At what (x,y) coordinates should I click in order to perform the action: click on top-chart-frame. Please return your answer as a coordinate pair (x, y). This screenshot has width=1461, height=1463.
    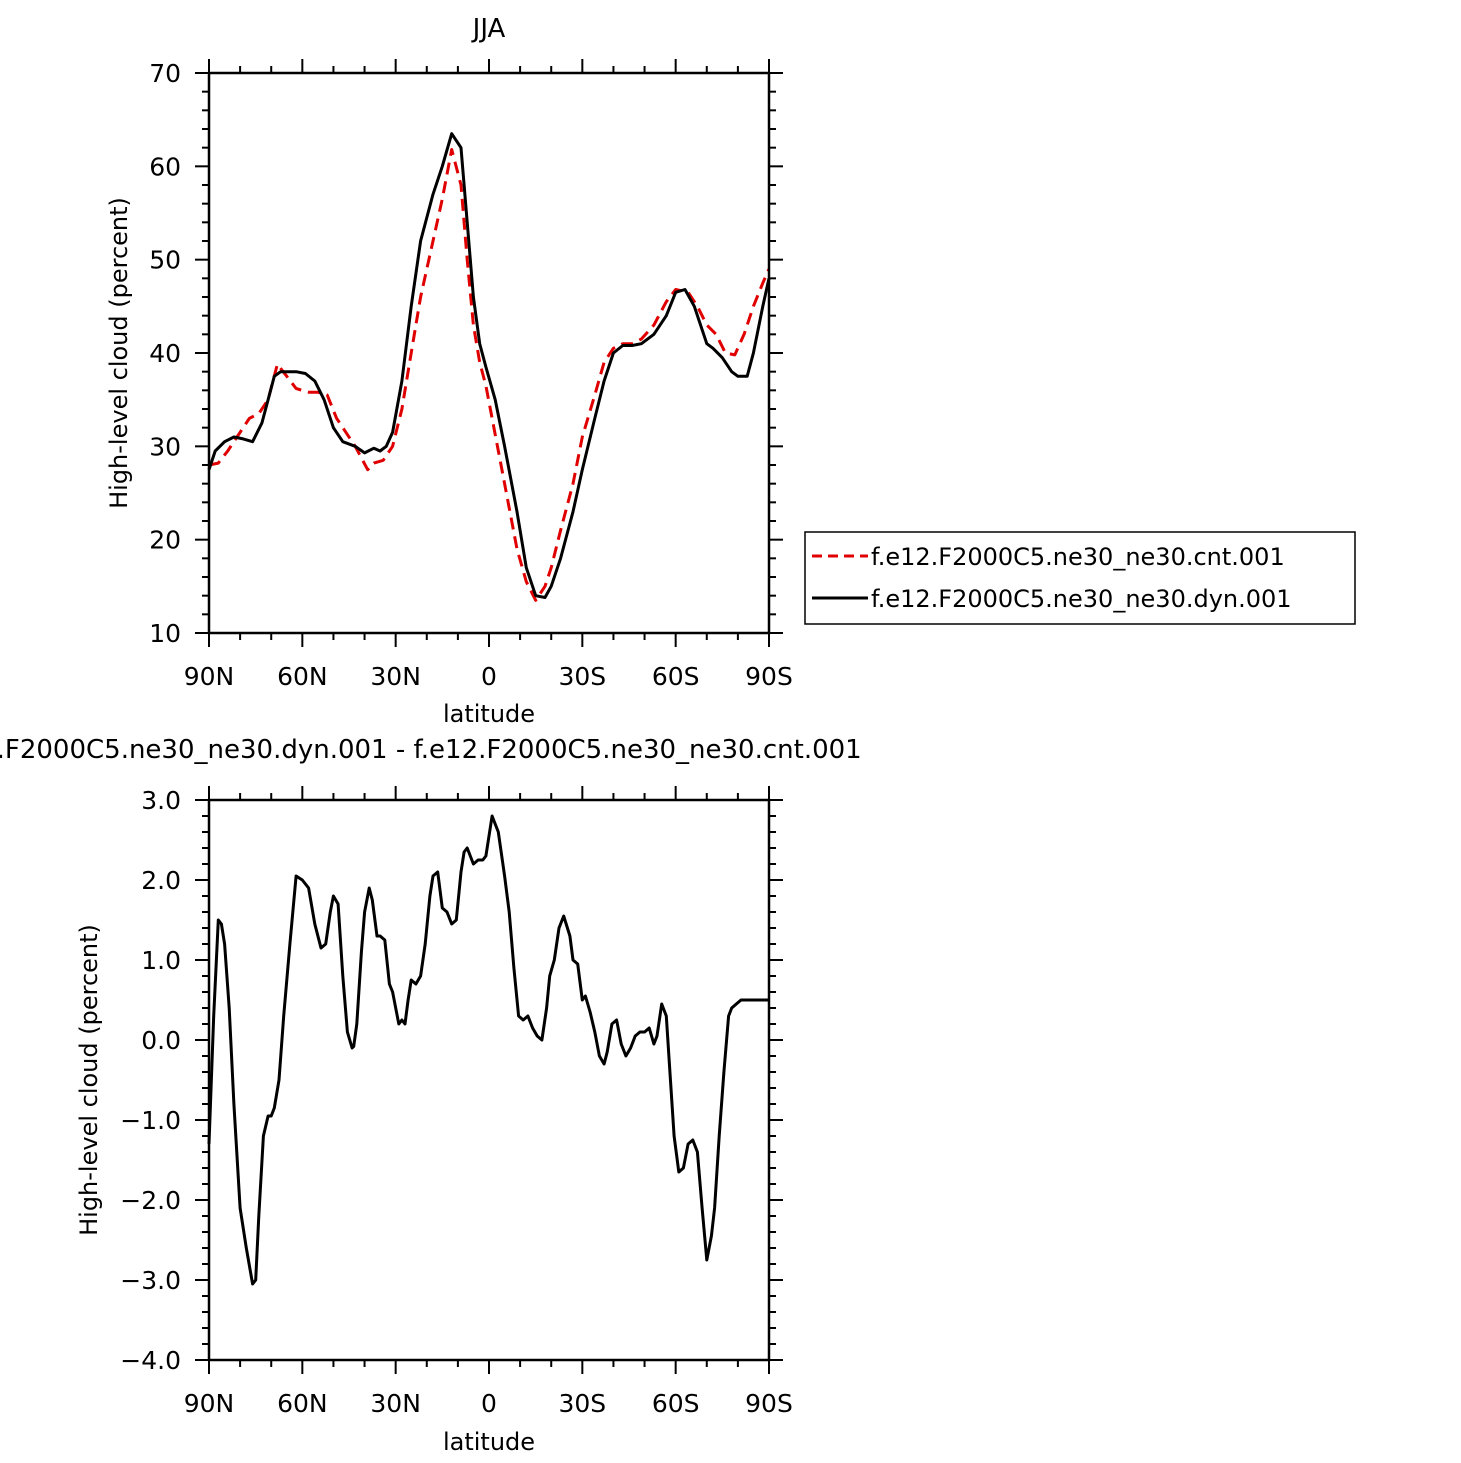
    Looking at the image, I should click on (489, 353).